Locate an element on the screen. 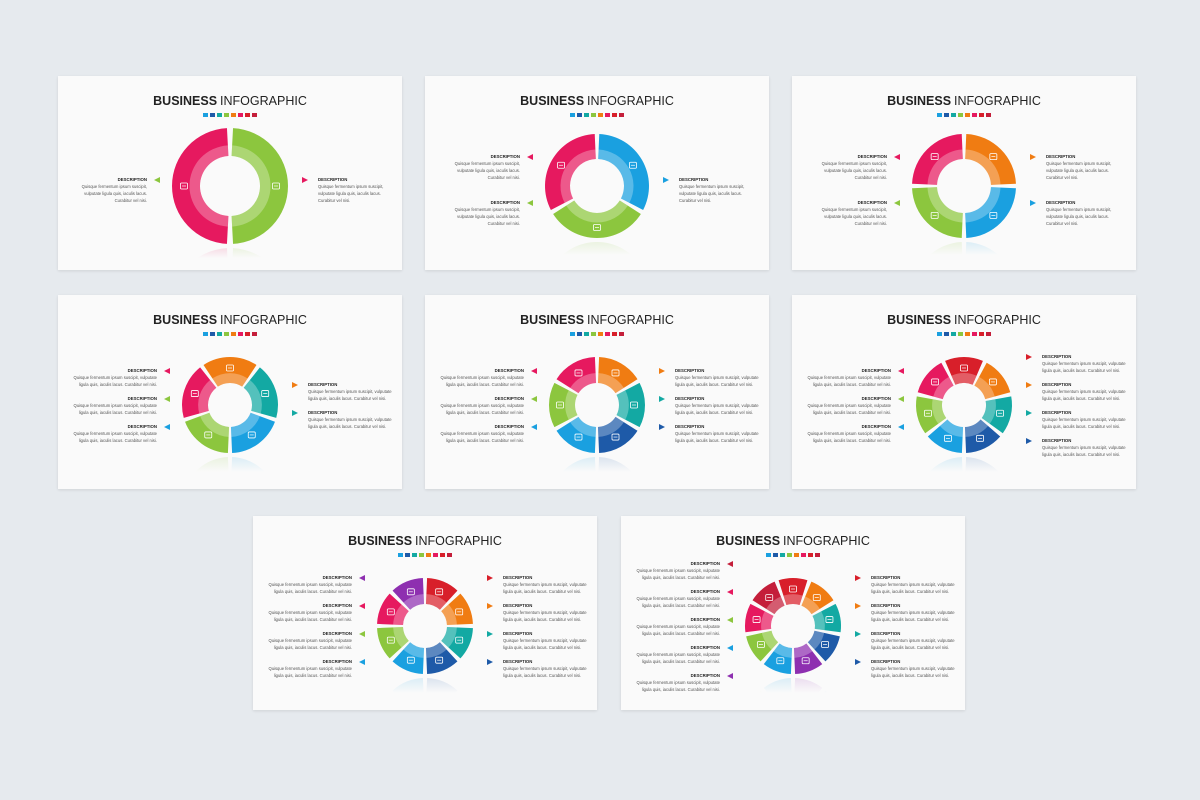 The height and width of the screenshot is (800, 1200). calendar-icon is located at coordinates (390, 640).